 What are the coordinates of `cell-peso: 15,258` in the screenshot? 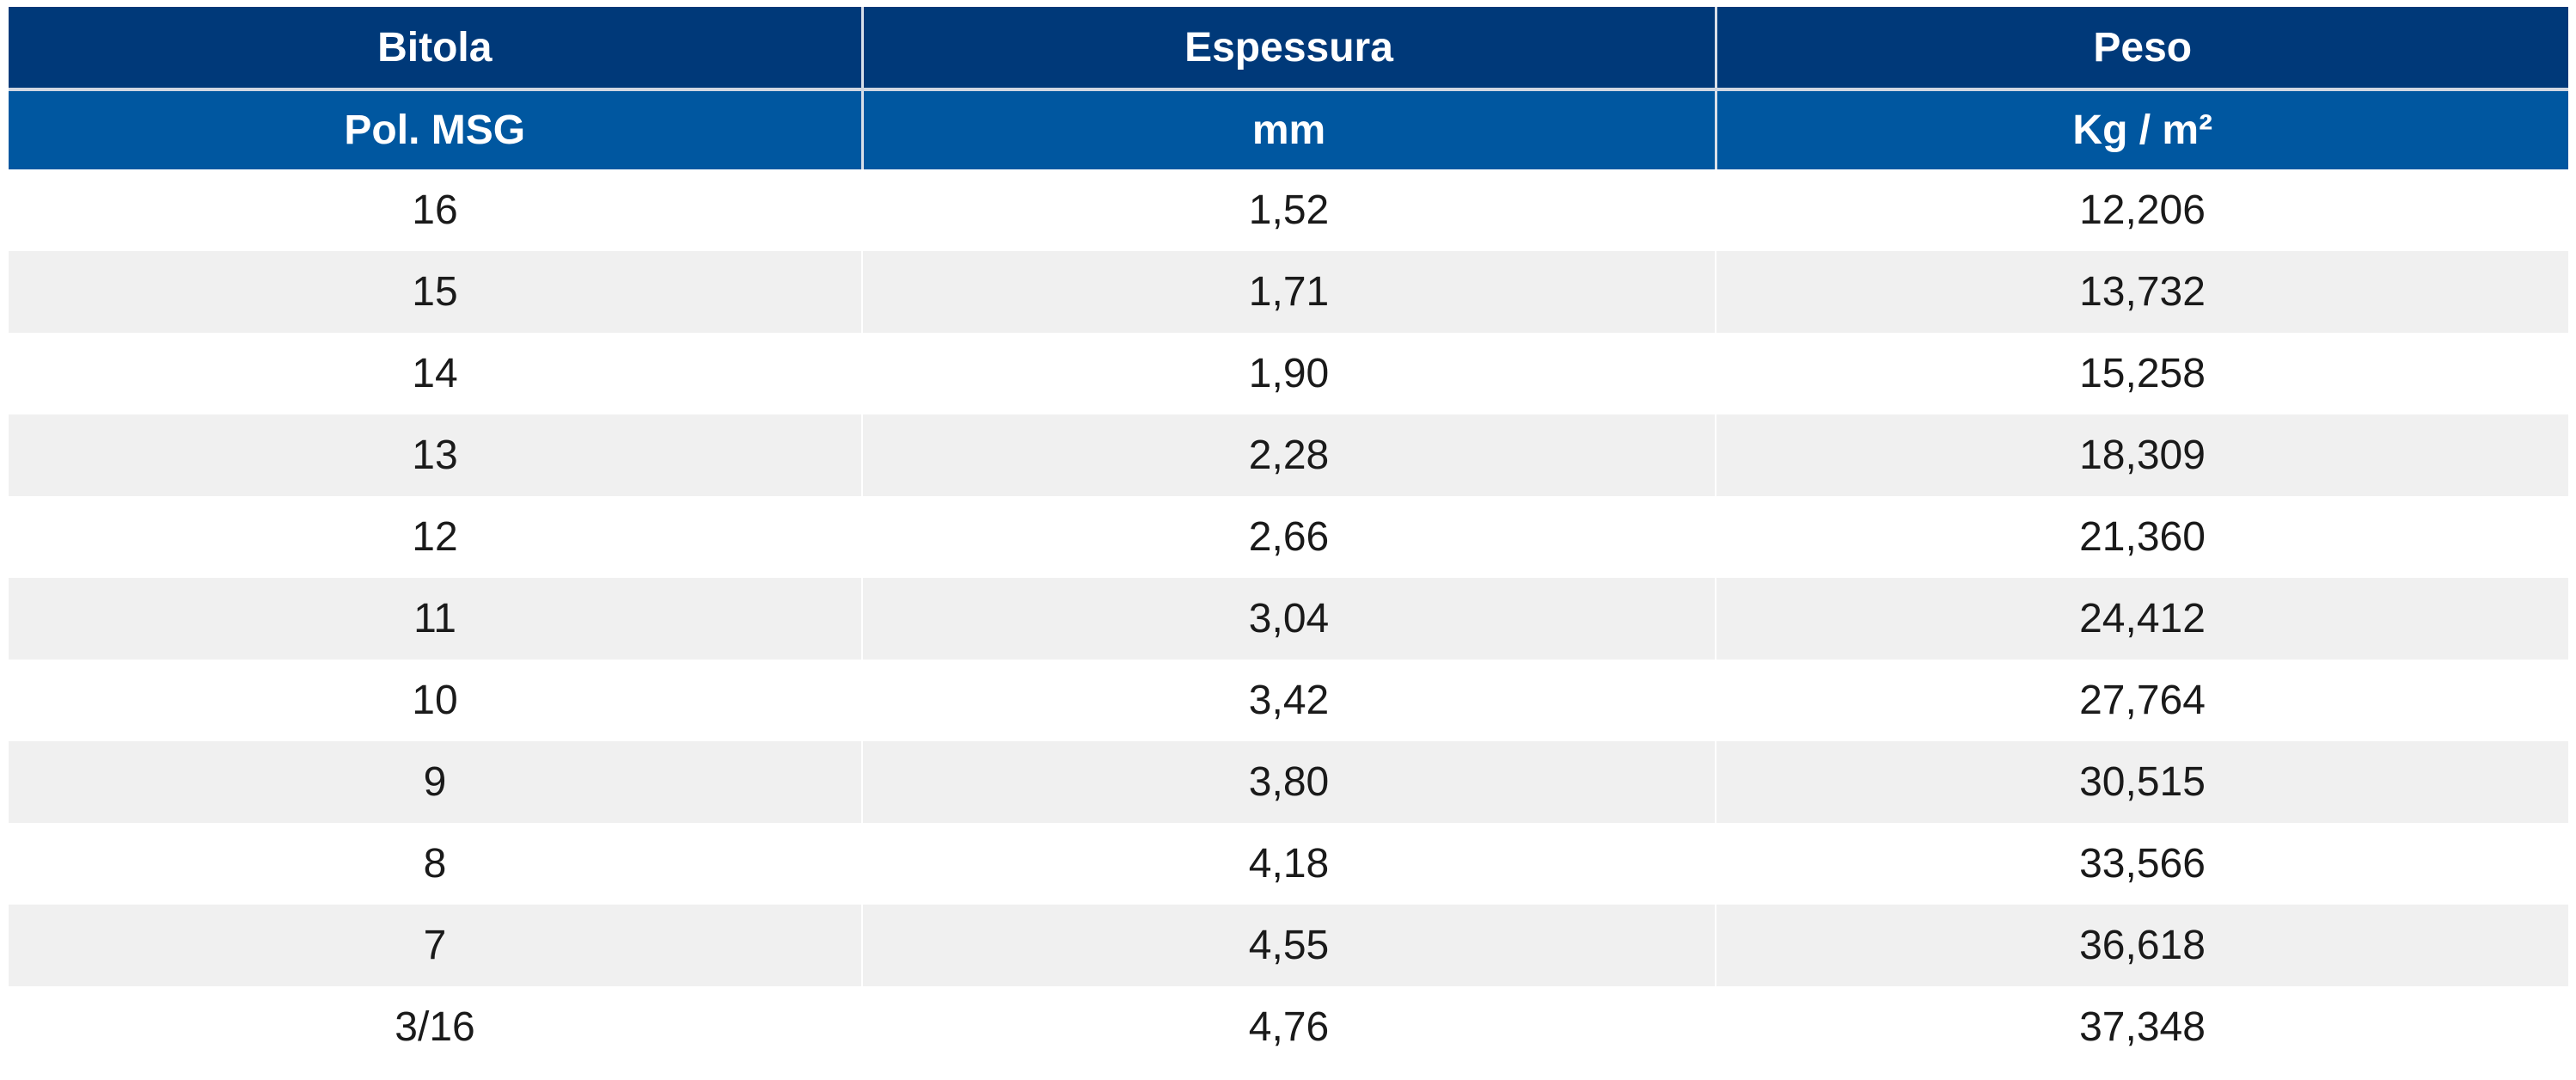 It's located at (2141, 373).